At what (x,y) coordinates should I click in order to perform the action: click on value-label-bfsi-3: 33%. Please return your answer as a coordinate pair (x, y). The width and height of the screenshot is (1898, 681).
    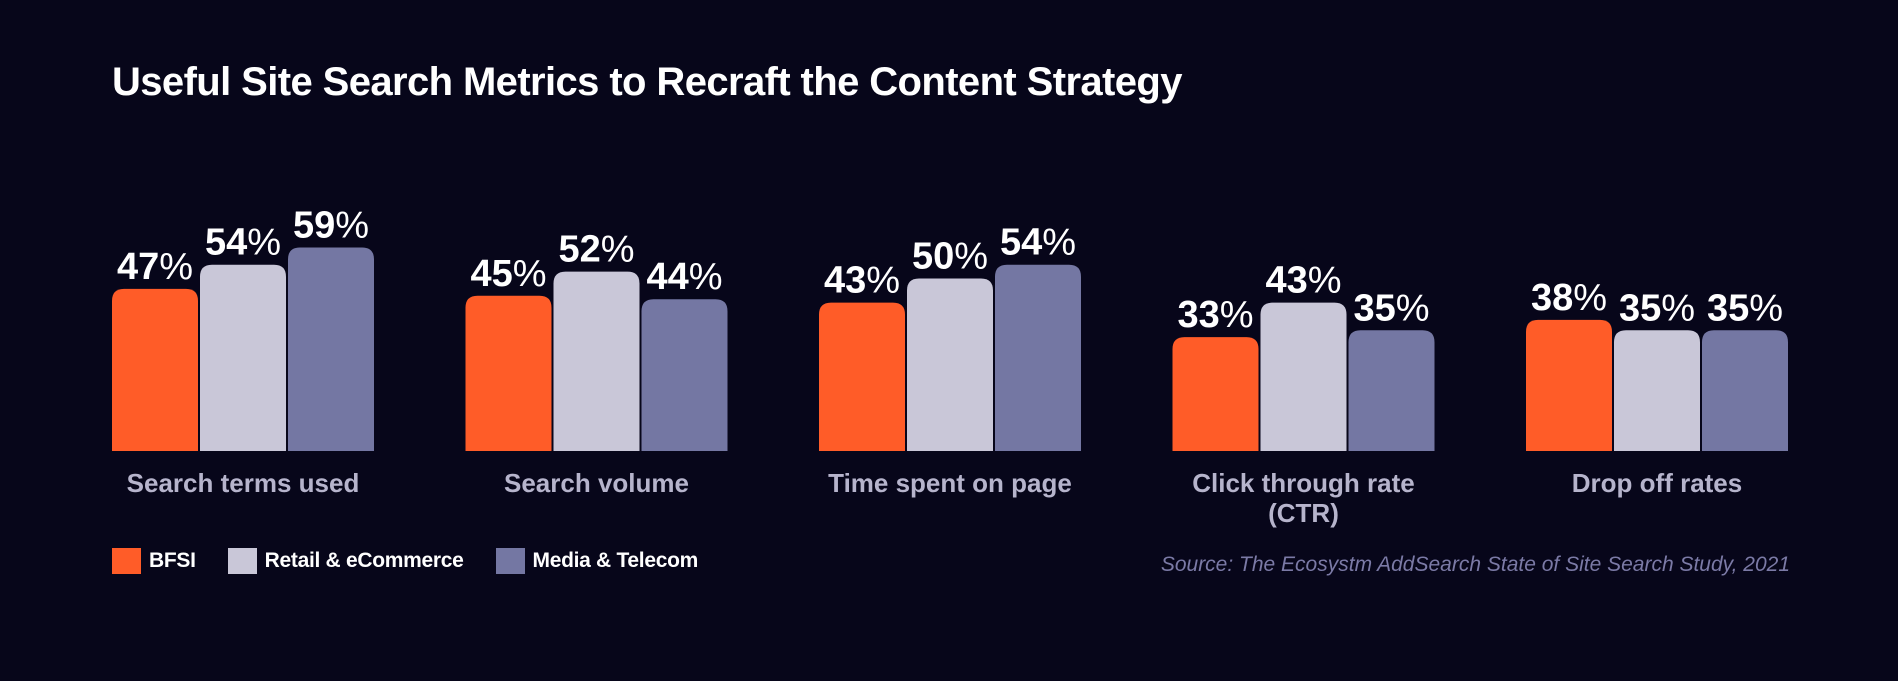
    Looking at the image, I should click on (1215, 315).